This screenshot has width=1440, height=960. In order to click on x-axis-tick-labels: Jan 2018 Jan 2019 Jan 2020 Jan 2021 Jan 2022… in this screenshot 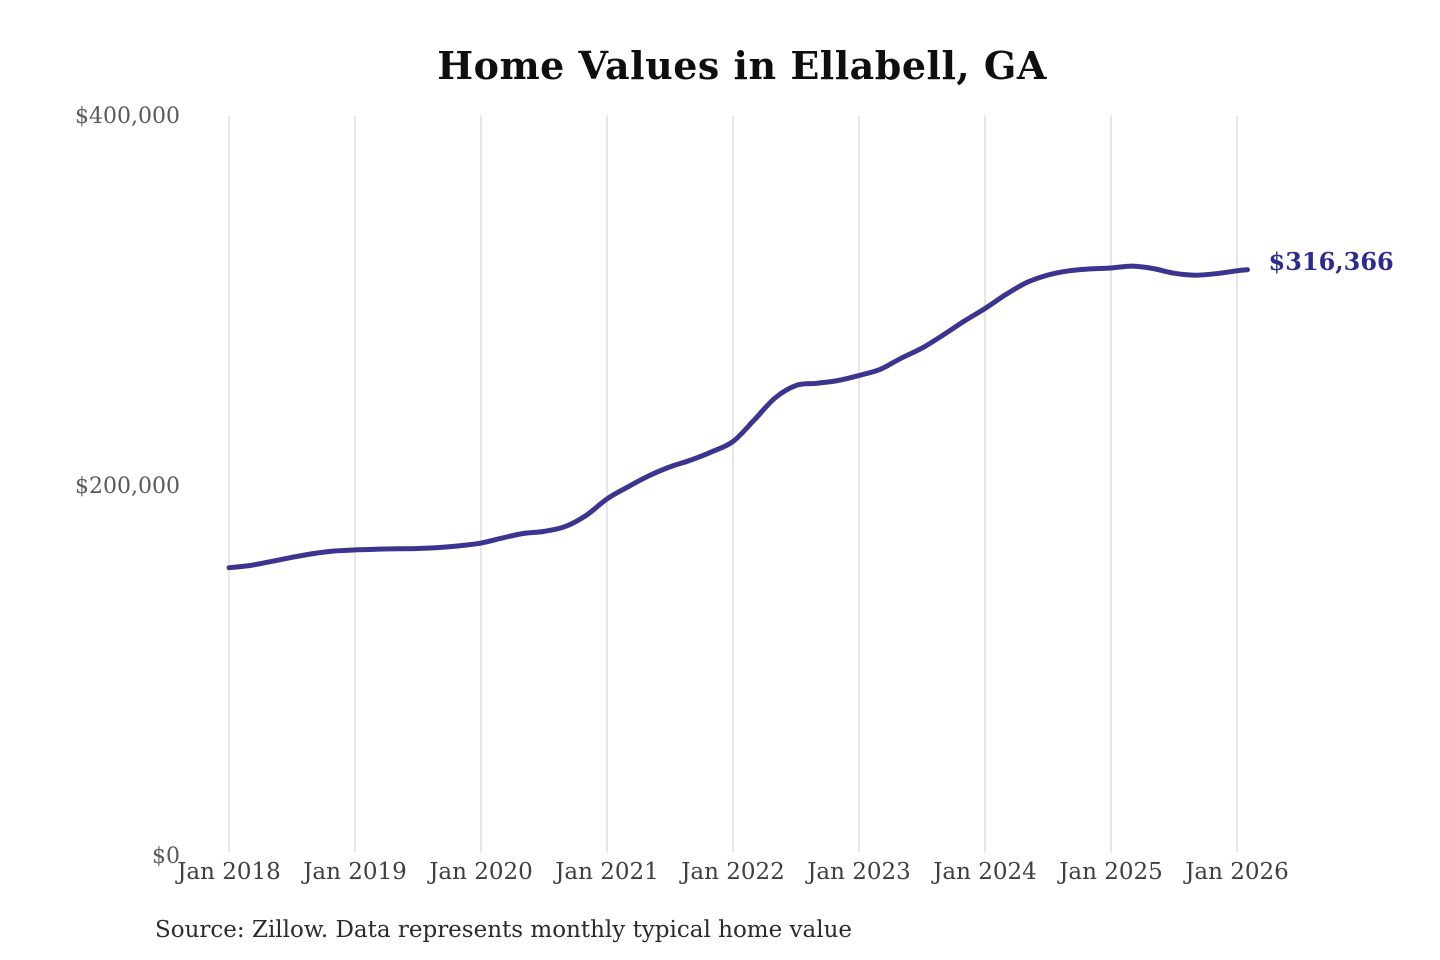, I will do `click(732, 872)`.